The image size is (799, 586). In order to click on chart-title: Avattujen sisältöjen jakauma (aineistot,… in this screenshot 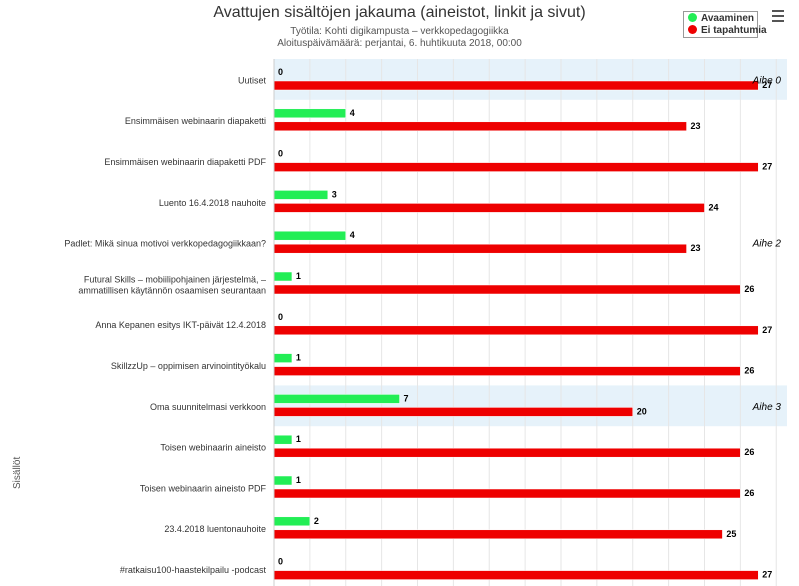, I will do `click(399, 12)`.